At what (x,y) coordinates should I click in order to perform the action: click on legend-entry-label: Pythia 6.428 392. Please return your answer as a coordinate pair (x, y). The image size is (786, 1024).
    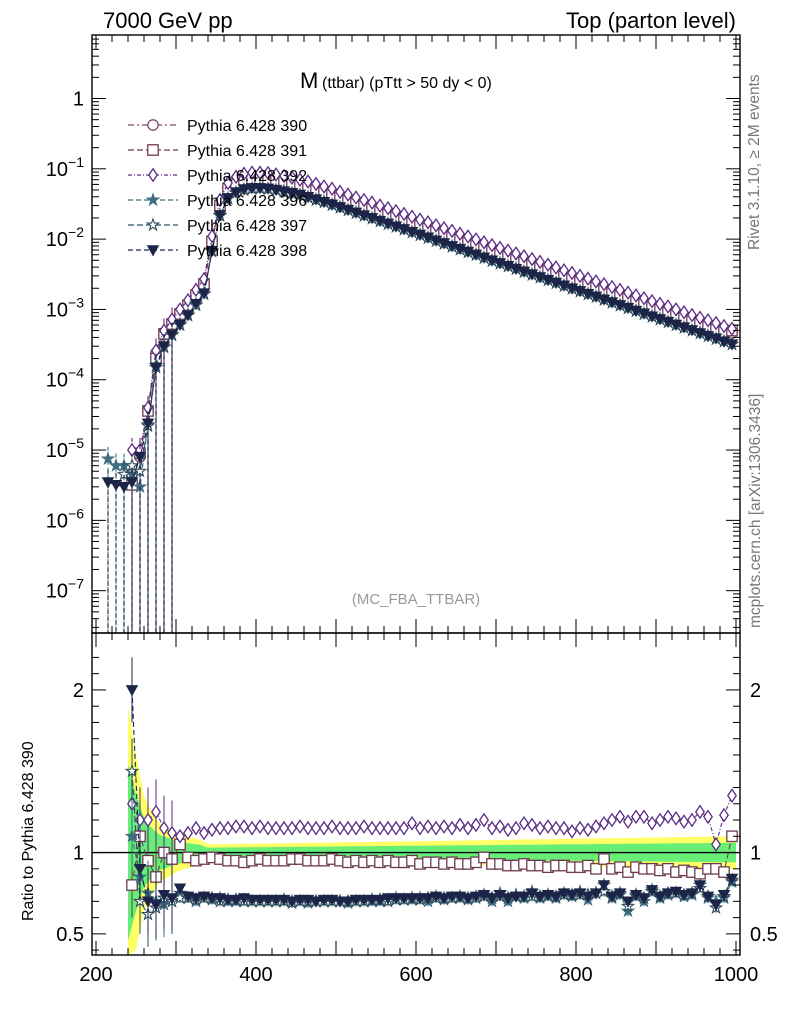
    Looking at the image, I should click on (247, 176).